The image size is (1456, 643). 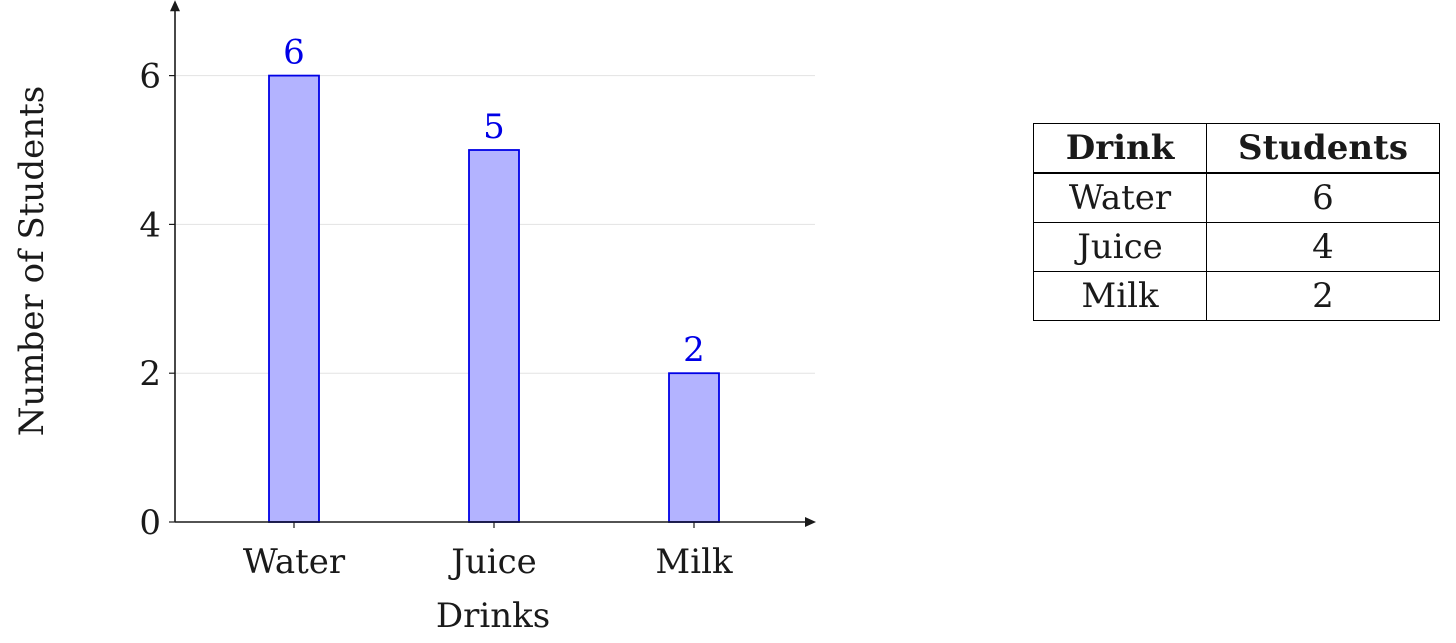 What do you see at coordinates (32, 261) in the screenshot?
I see `y-axis-title: Number of Students` at bounding box center [32, 261].